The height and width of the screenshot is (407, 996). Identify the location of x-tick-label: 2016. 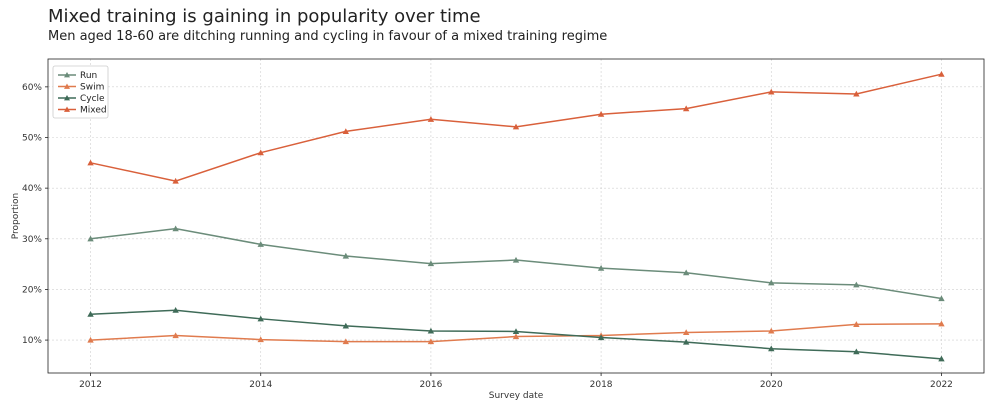
(430, 385).